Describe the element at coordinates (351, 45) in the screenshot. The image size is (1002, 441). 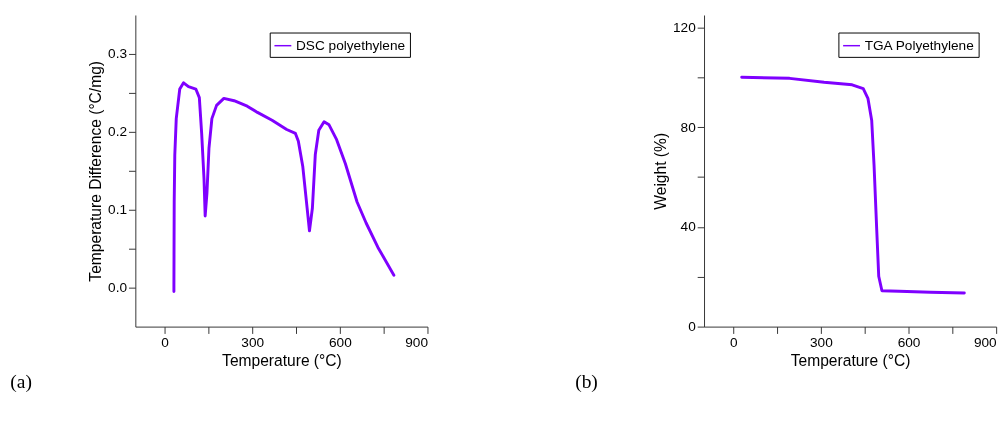
I see `legend-label: DSC polyethylene` at that location.